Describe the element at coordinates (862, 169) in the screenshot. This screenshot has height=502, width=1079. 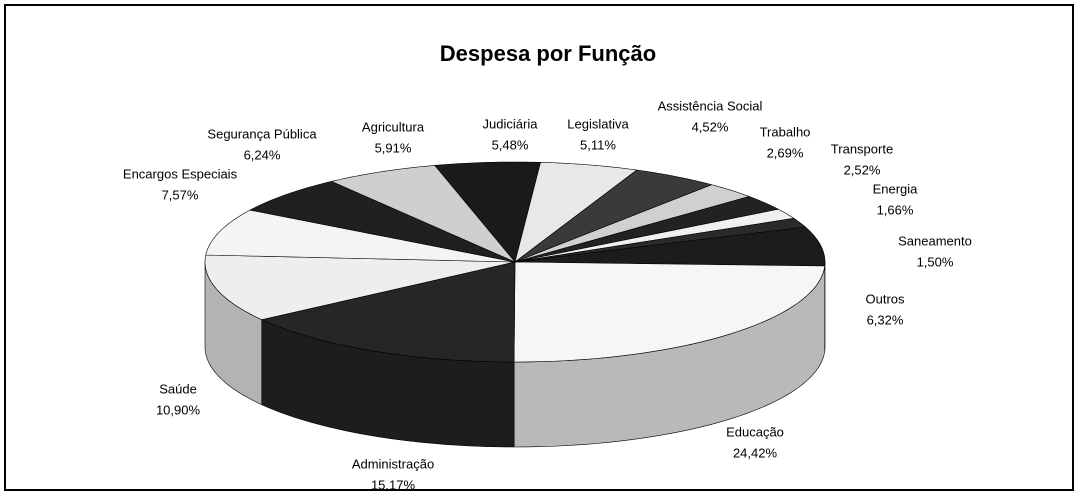
I see `slice-value-label: 2,52%` at that location.